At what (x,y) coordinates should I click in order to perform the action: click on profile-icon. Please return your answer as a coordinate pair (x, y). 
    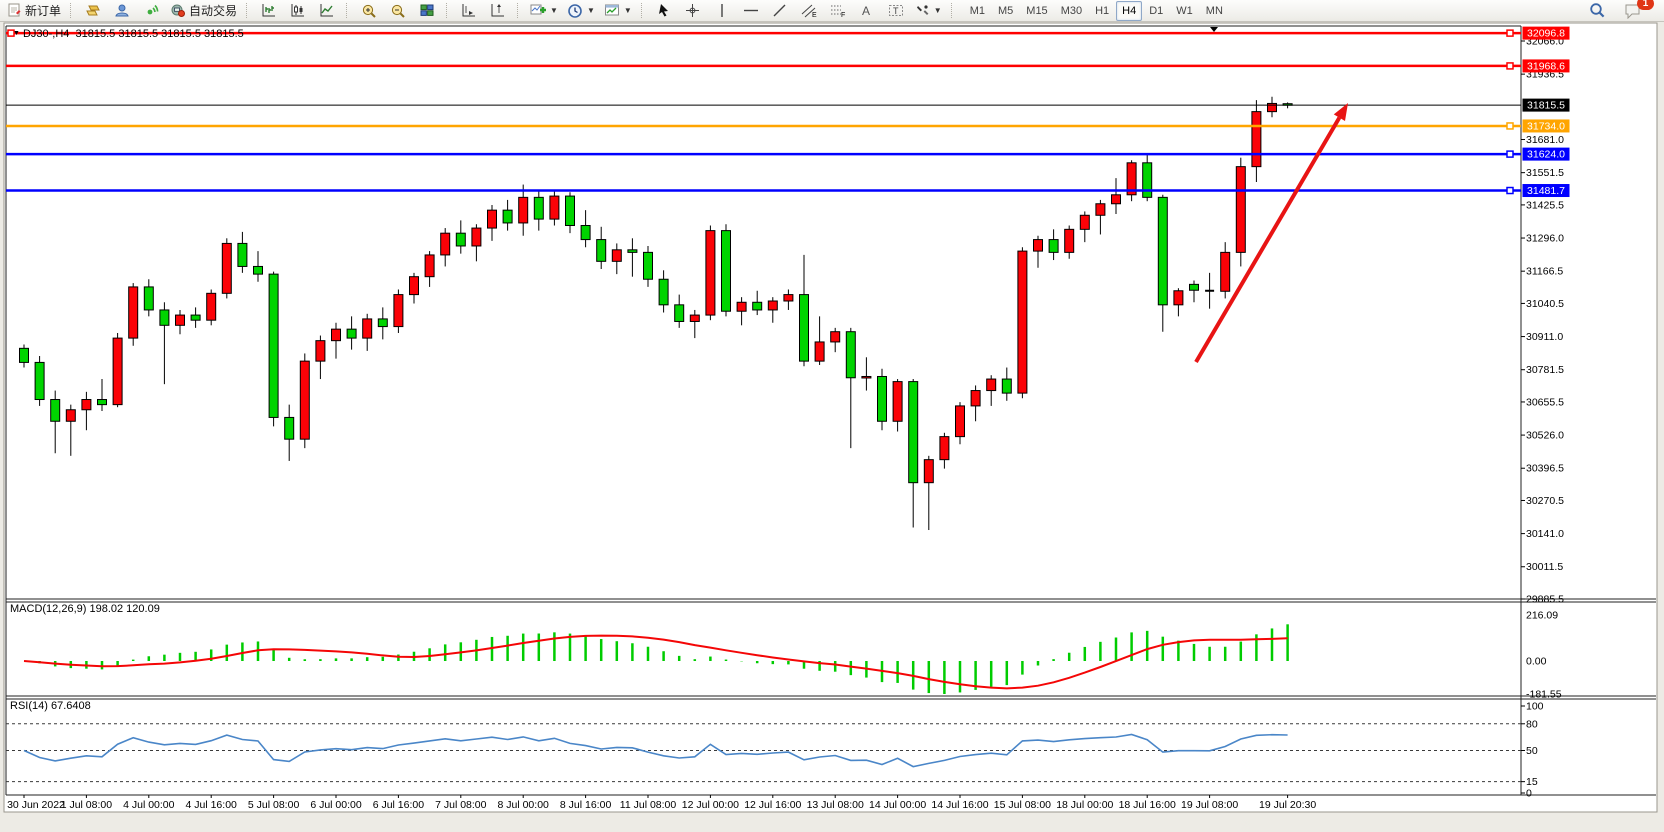
    Looking at the image, I should click on (122, 10).